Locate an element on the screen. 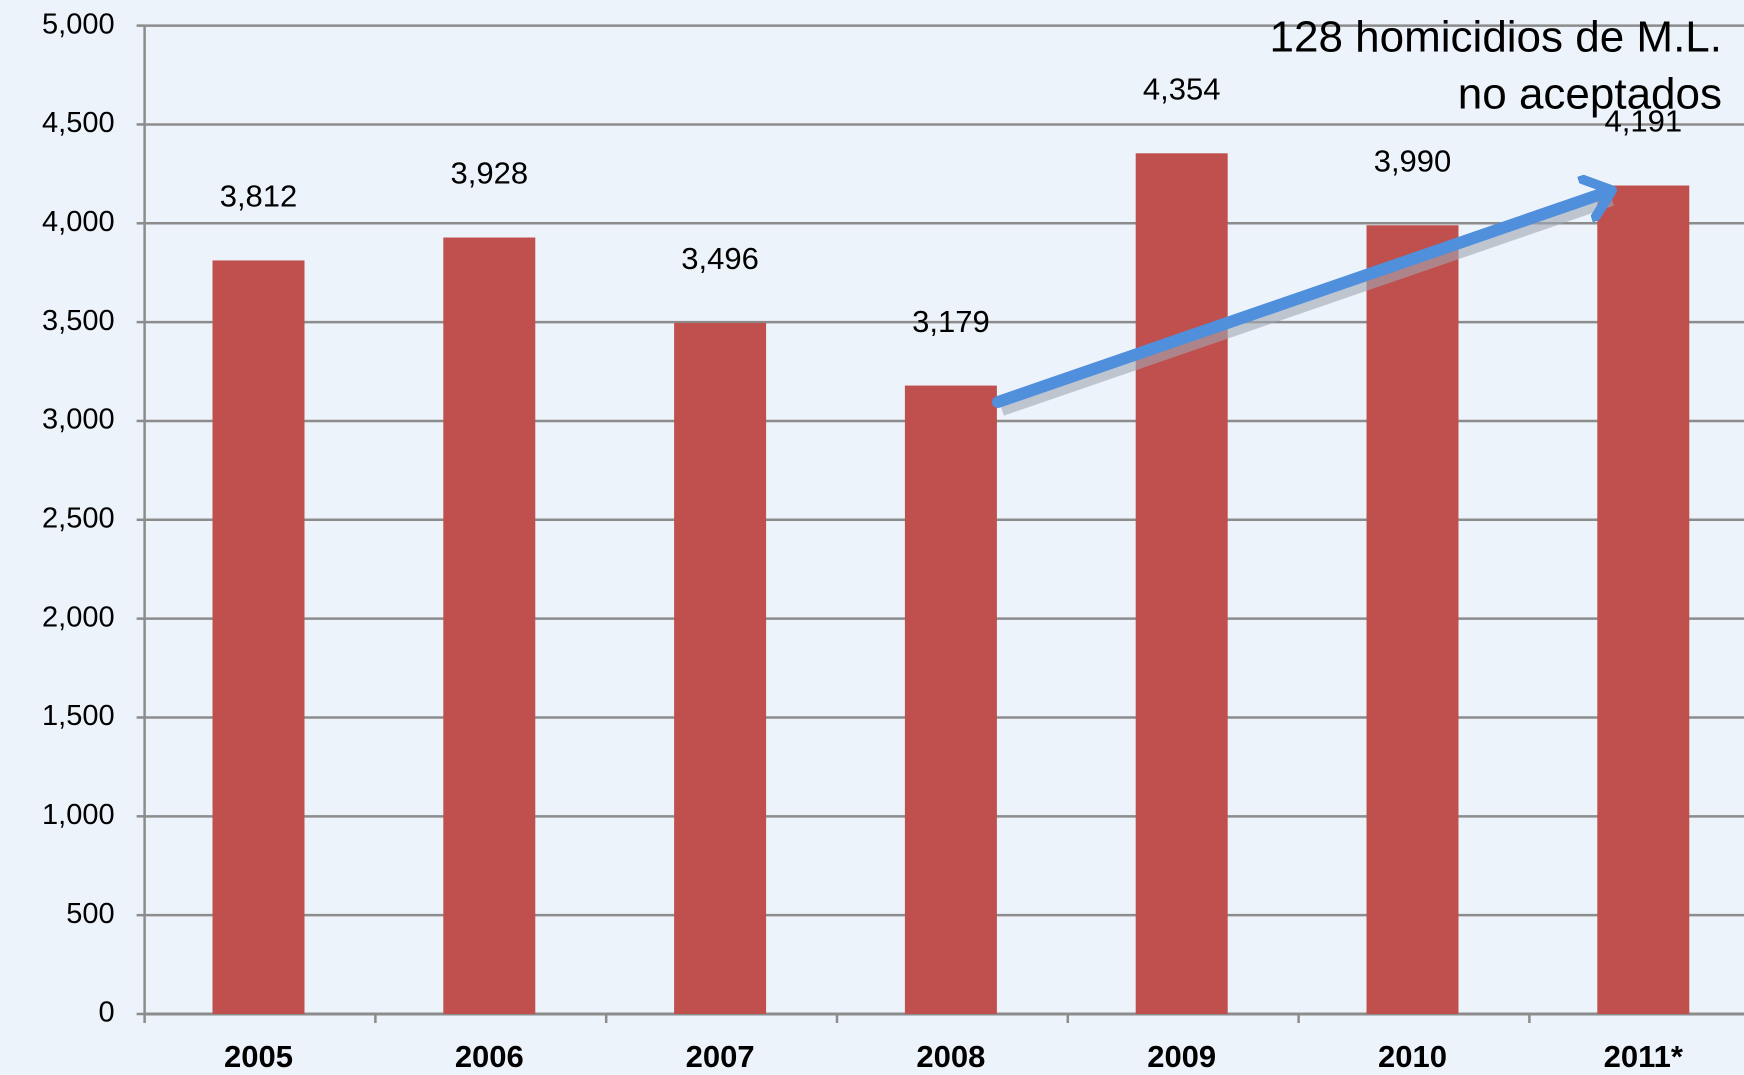  data-label: 3,179 is located at coordinates (951, 321).